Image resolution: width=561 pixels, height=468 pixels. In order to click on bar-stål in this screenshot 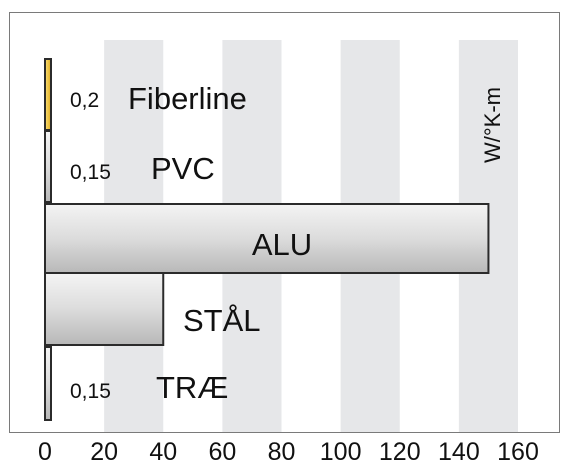, I will do `click(104, 309)`.